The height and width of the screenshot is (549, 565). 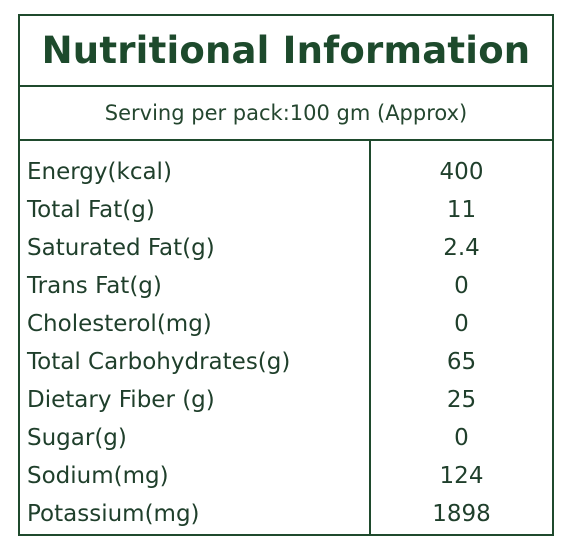 What do you see at coordinates (286, 514) in the screenshot?
I see `table-row-potassium: Potassium(mg) 1898` at bounding box center [286, 514].